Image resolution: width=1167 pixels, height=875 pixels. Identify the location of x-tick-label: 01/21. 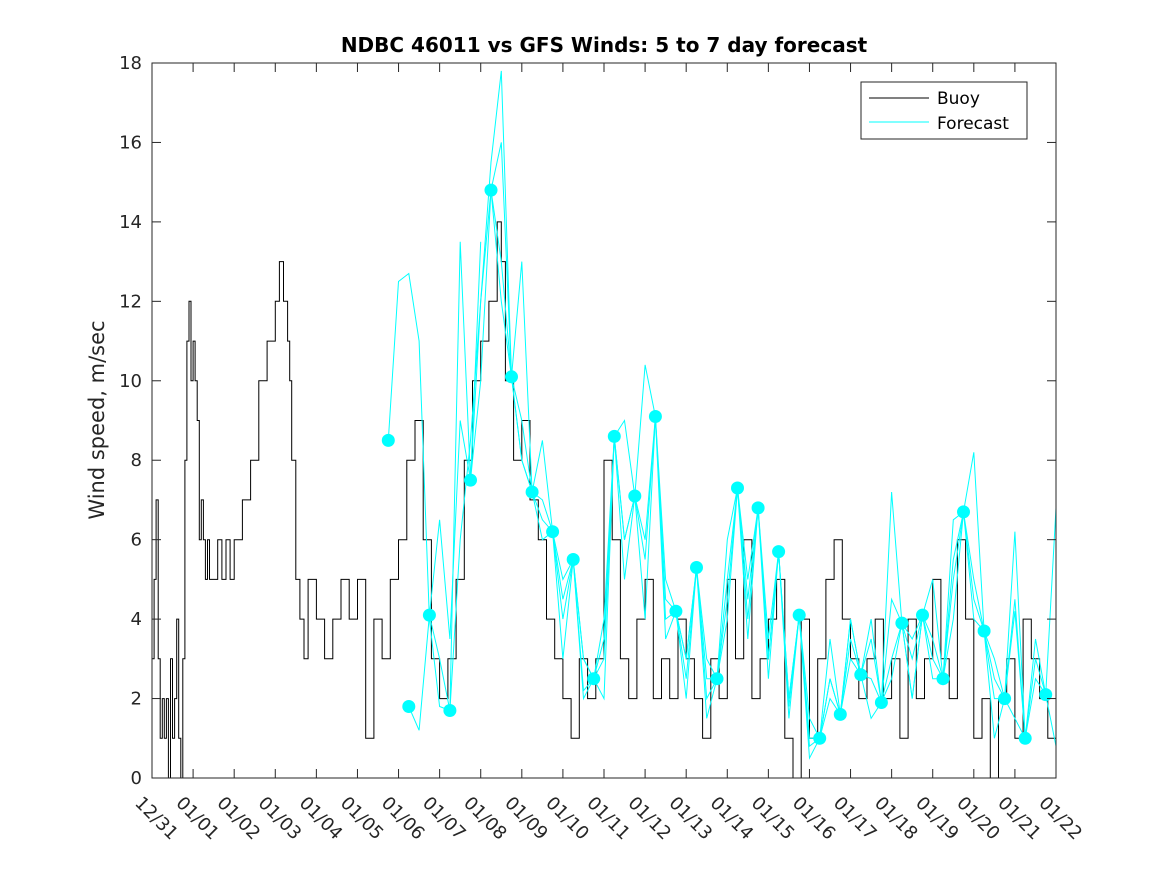
(1019, 819).